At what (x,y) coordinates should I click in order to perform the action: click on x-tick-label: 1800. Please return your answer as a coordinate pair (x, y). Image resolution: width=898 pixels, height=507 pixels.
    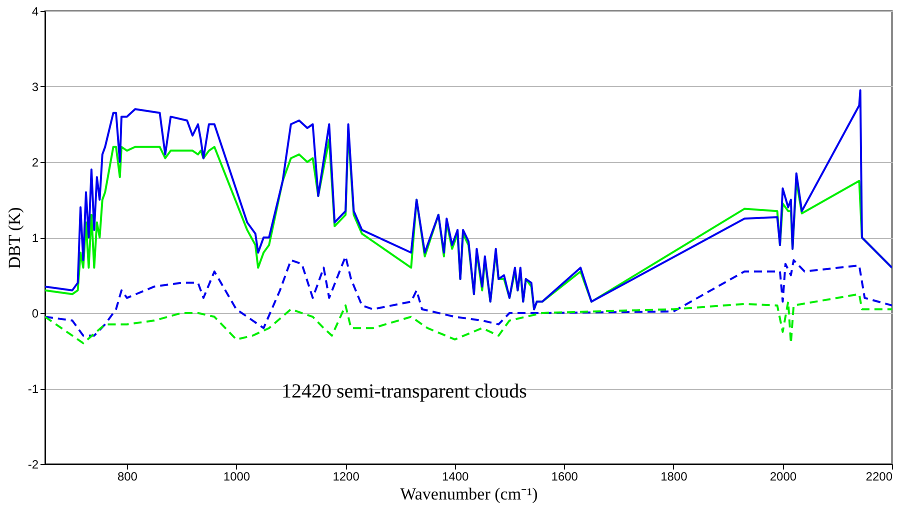
    Looking at the image, I should click on (674, 477).